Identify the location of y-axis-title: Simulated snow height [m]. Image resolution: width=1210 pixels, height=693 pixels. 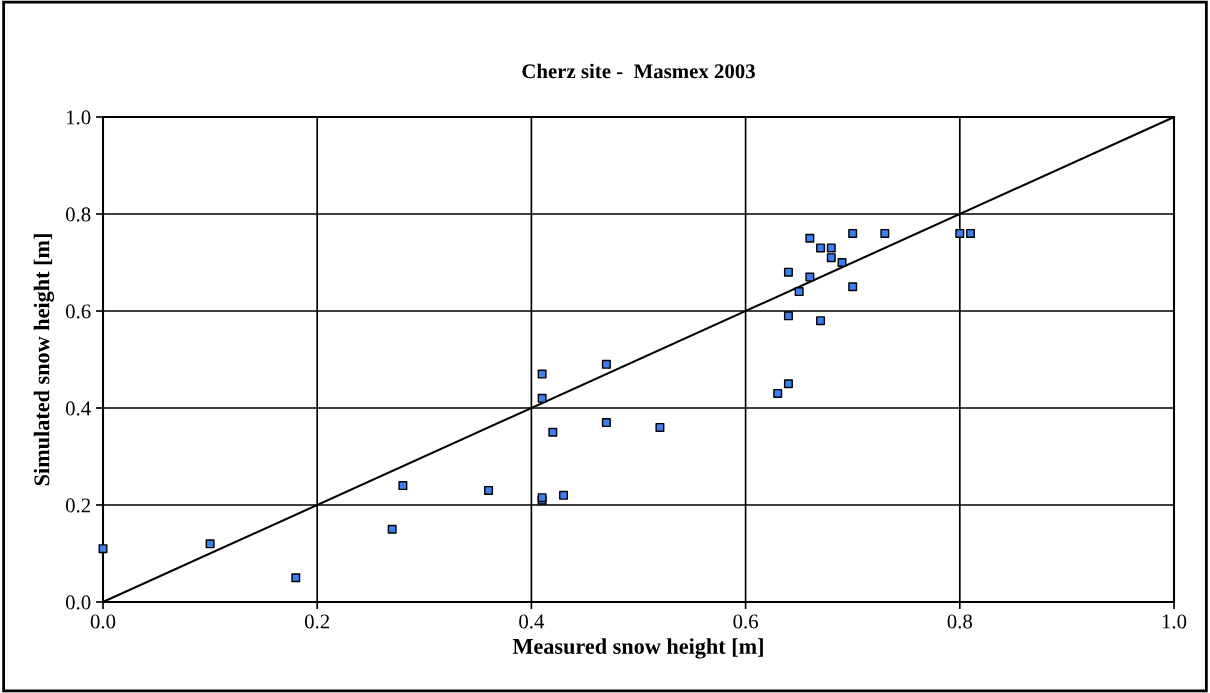
(44, 360).